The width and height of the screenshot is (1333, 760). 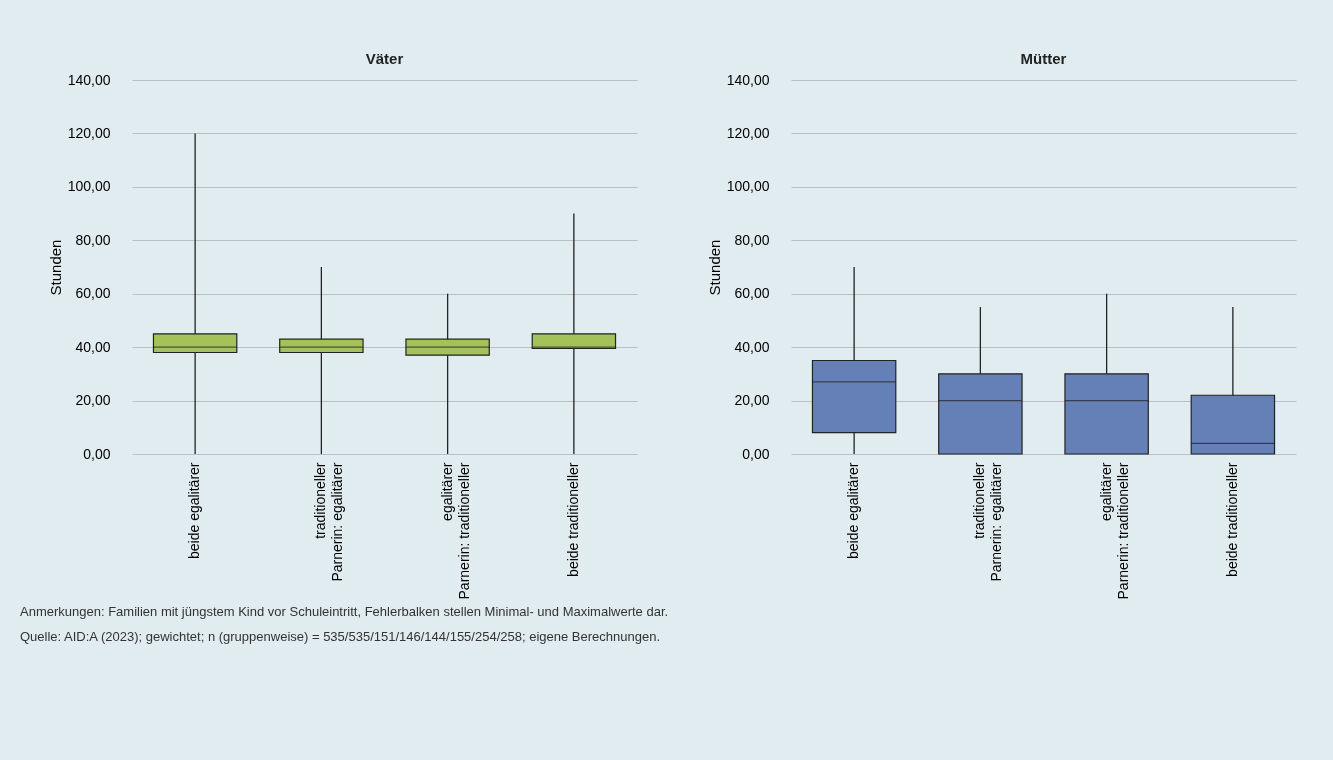 What do you see at coordinates (345, 611) in the screenshot?
I see `text: Anmerkungen: Familien mit jüngstem Kind vor Schuleintritt, Fehlerbalken stellen Minimal- und Maximalwerte dar.` at bounding box center [345, 611].